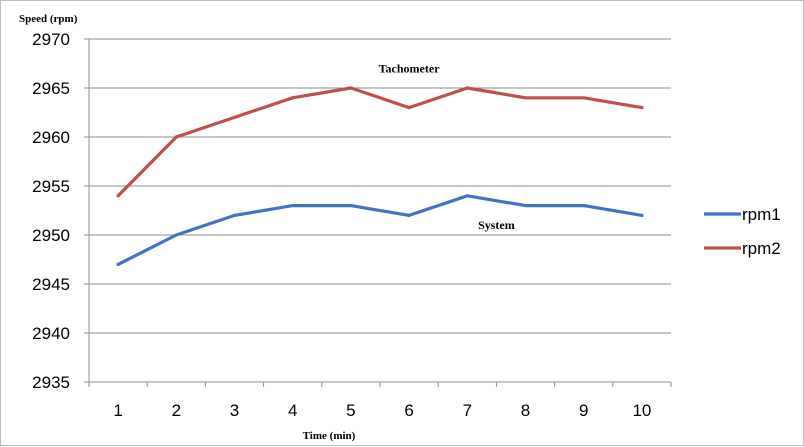 This screenshot has height=447, width=804. What do you see at coordinates (350, 410) in the screenshot?
I see `x-tick-label: 5` at bounding box center [350, 410].